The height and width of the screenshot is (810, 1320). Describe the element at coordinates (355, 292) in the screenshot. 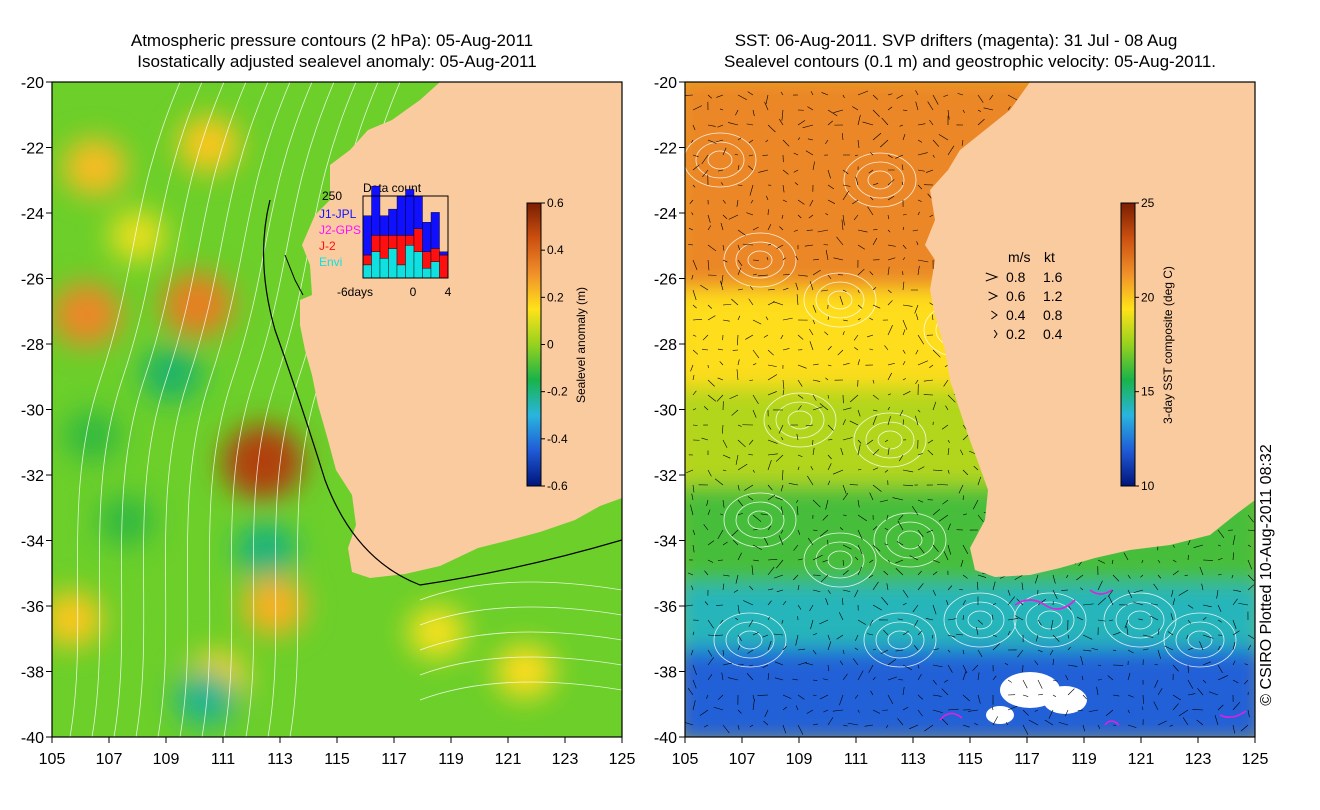

I see `inset-x-tick: -6days` at that location.